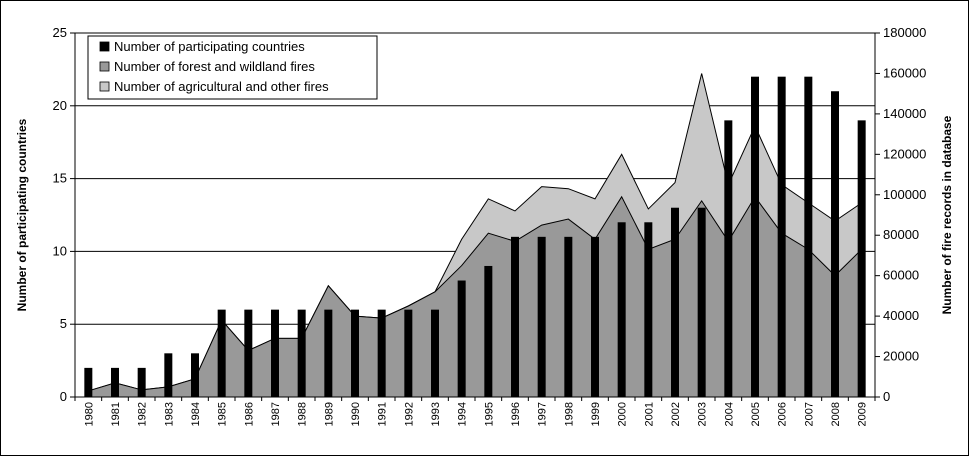 The height and width of the screenshot is (460, 969). What do you see at coordinates (409, 414) in the screenshot?
I see `x-tick-label: 1992` at bounding box center [409, 414].